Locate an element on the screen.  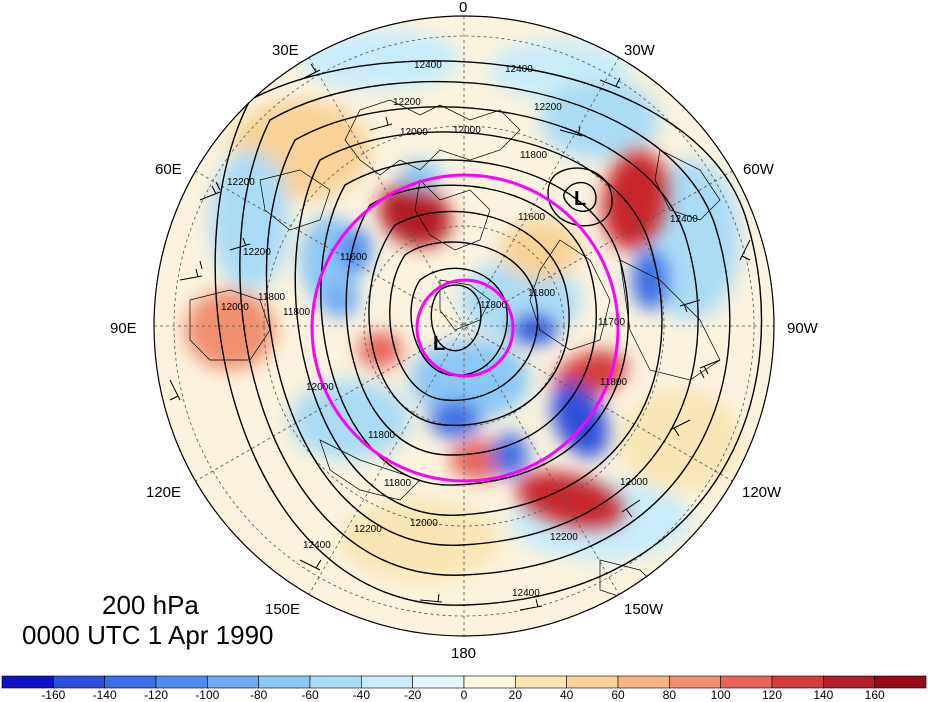
colorbar-tick-label: 140 is located at coordinates (823, 695).